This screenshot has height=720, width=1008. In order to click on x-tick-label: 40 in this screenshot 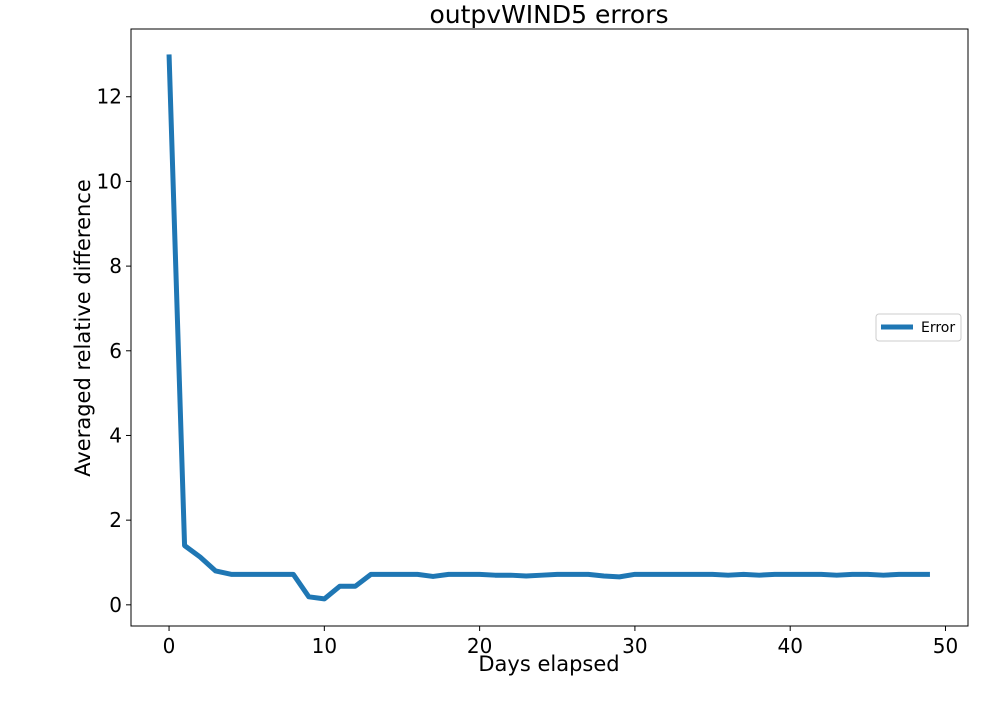, I will do `click(789, 646)`.